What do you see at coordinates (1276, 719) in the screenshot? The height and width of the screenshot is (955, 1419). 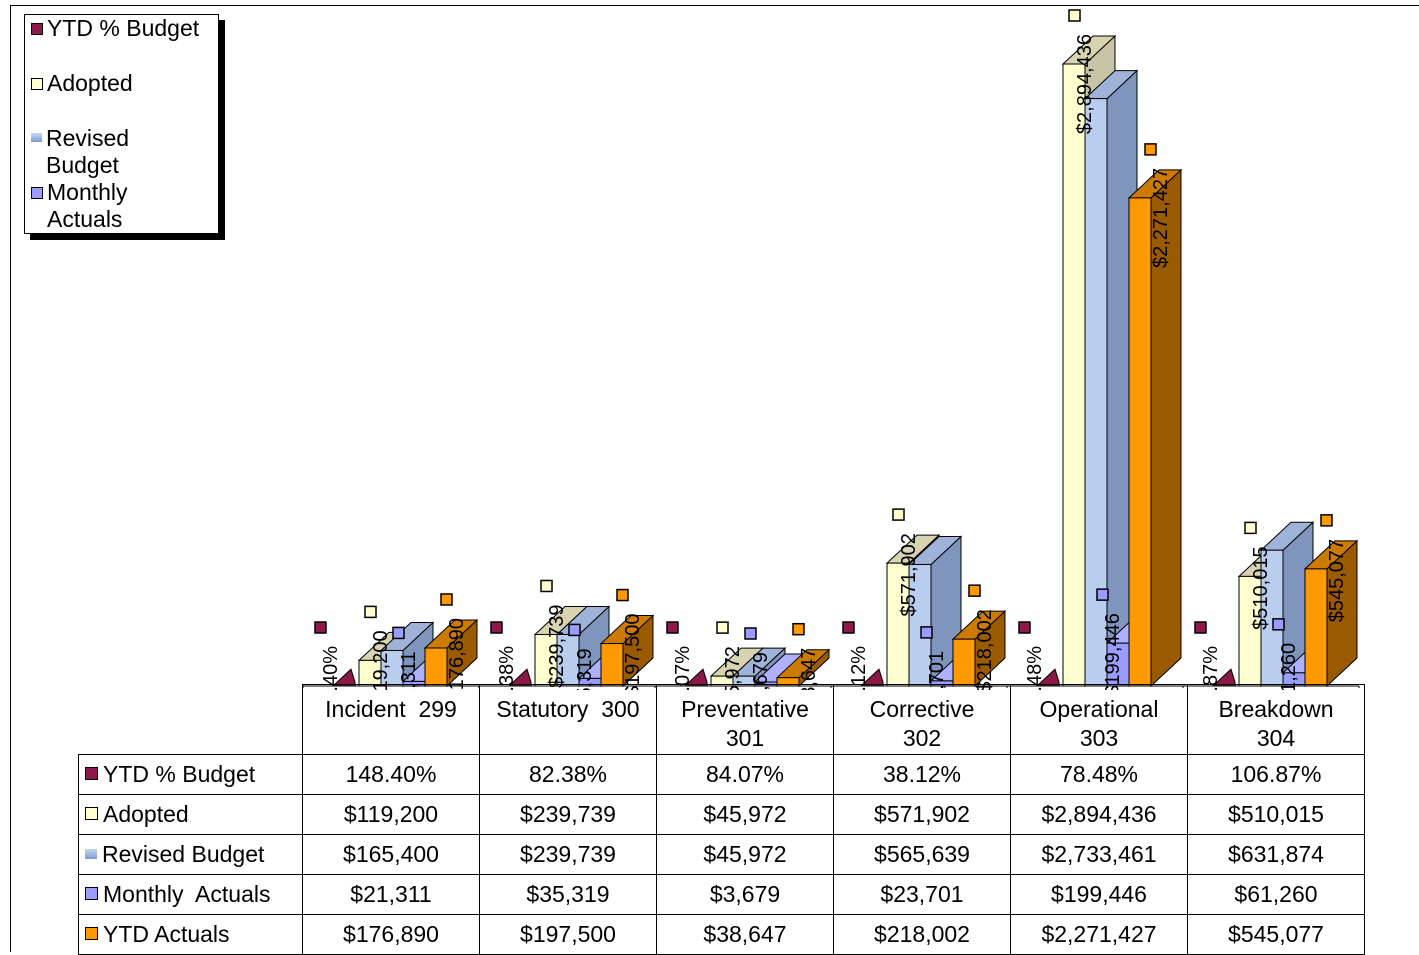 I see `category-label: Breakdown 304` at bounding box center [1276, 719].